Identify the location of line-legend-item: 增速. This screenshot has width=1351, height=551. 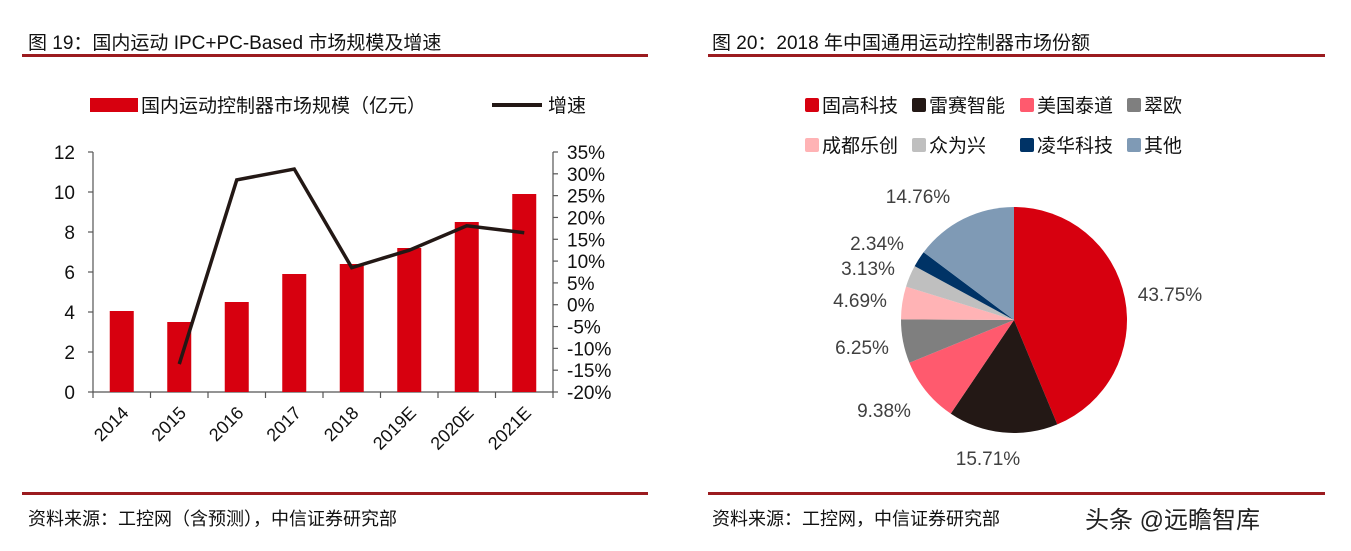
(539, 104).